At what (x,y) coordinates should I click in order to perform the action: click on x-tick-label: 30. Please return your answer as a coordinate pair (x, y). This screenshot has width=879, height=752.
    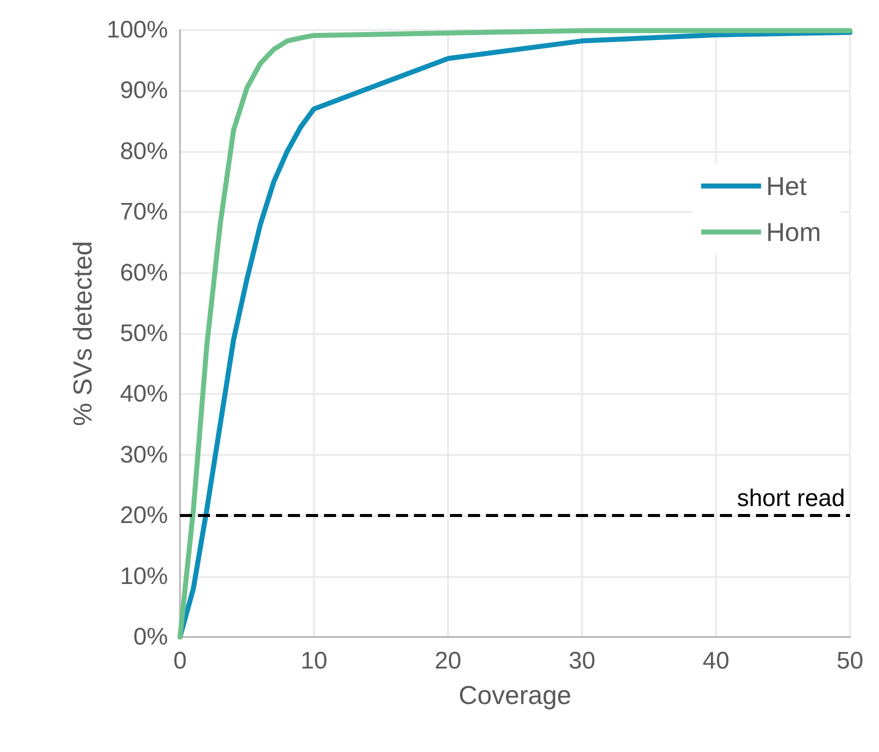
    Looking at the image, I should click on (582, 661).